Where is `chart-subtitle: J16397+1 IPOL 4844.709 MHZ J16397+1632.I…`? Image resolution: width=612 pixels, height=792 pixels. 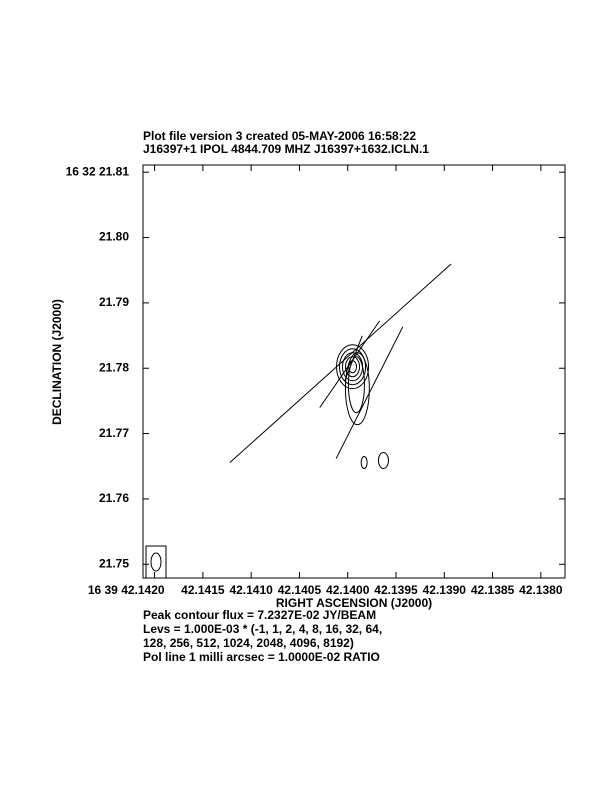 chart-subtitle: J16397+1 IPOL 4844.709 MHZ J16397+1632.I… is located at coordinates (286, 149).